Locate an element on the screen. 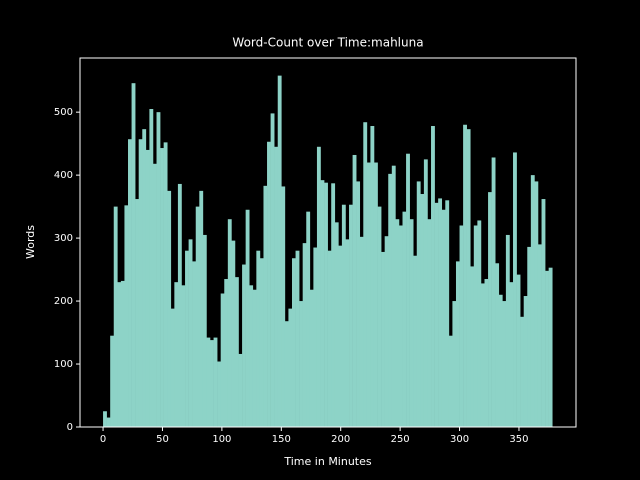 Image resolution: width=640 pixels, height=480 pixels. y-tick-label: 500 is located at coordinates (63, 112).